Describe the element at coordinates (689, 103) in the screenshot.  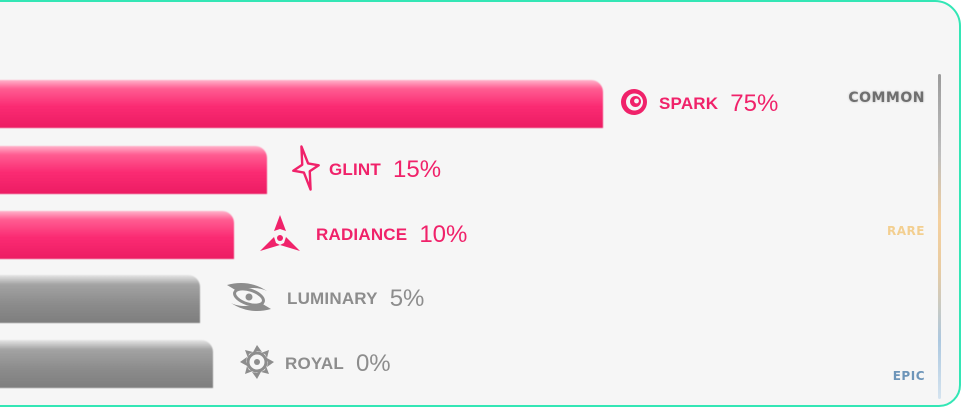
I see `row-name: SPARK` at that location.